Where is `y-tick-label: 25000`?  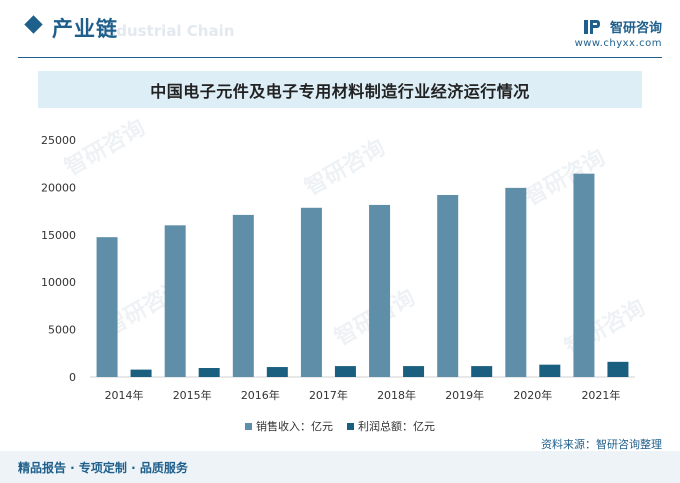 y-tick-label: 25000 is located at coordinates (58, 140).